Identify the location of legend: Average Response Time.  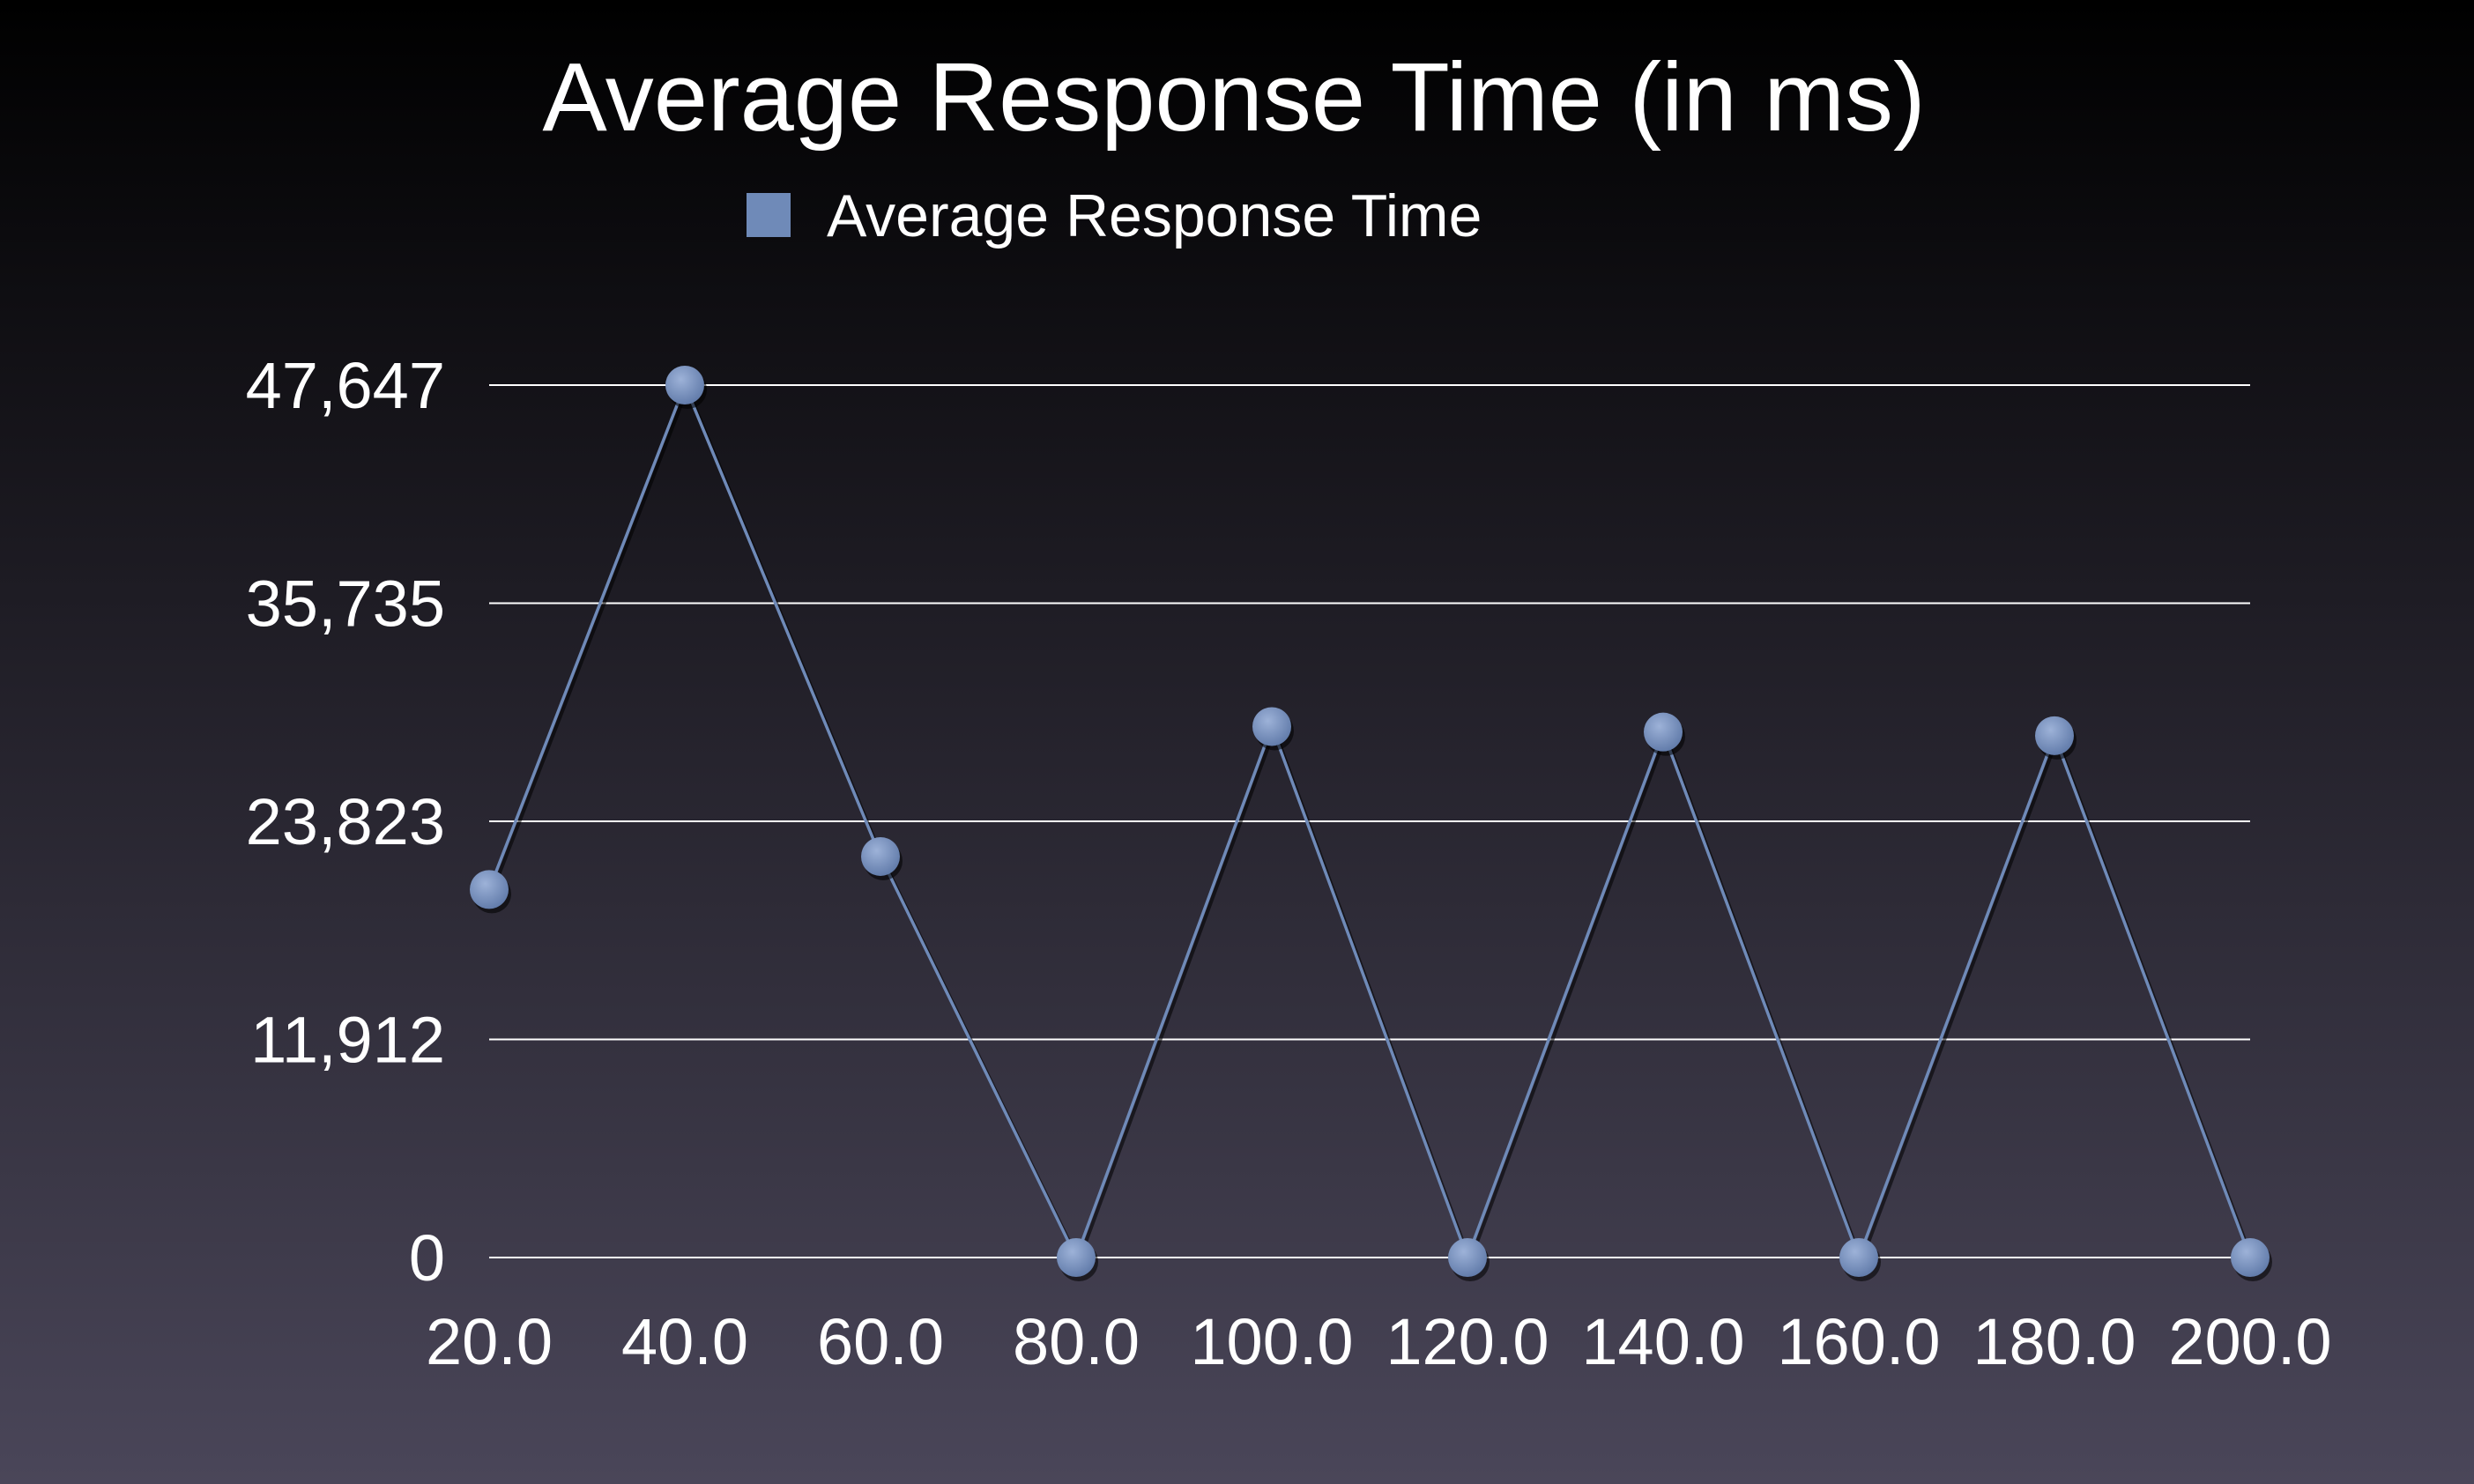
(1115, 215).